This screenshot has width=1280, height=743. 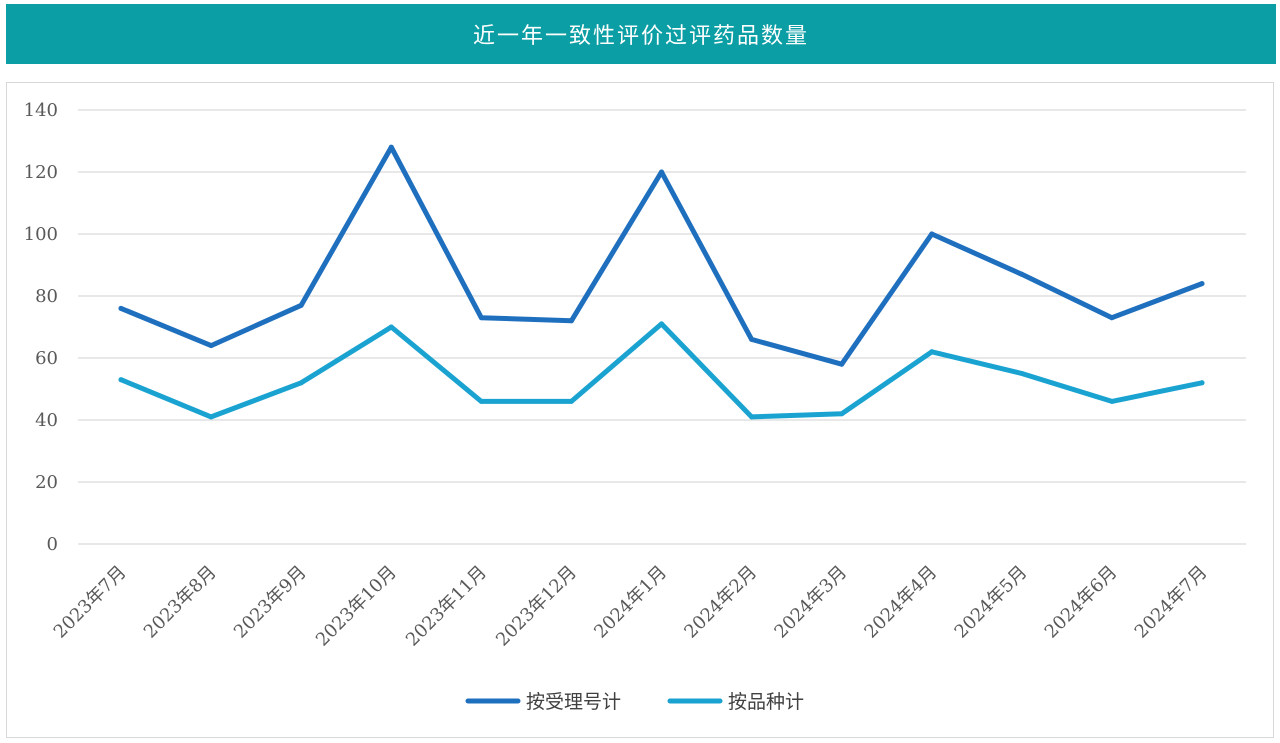 I want to click on x-tick-label: 2024年5月, so click(x=991, y=602).